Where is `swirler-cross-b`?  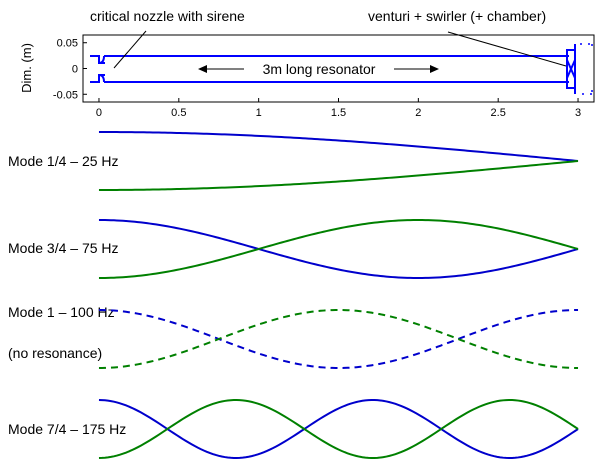
swirler-cross-b is located at coordinates (571, 69).